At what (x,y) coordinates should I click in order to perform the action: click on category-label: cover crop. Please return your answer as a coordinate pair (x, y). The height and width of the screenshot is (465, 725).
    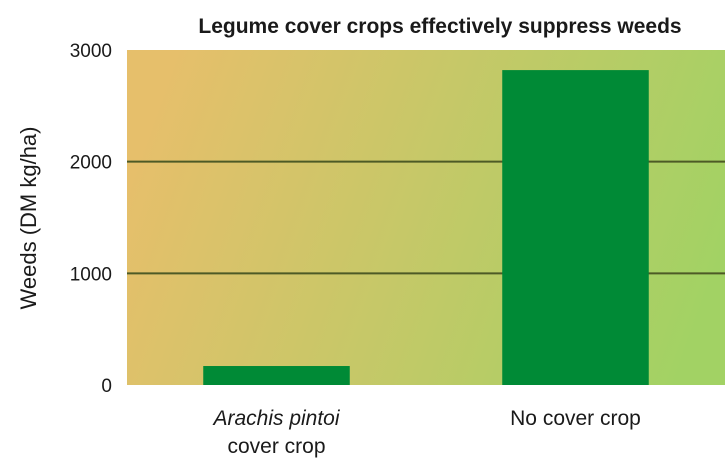
    Looking at the image, I should click on (276, 446).